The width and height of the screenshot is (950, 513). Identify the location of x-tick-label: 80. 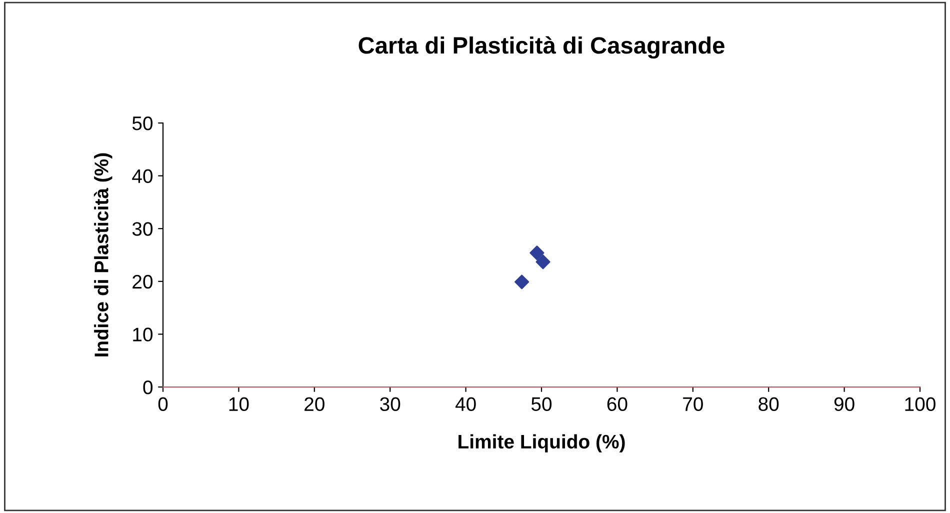
(768, 404).